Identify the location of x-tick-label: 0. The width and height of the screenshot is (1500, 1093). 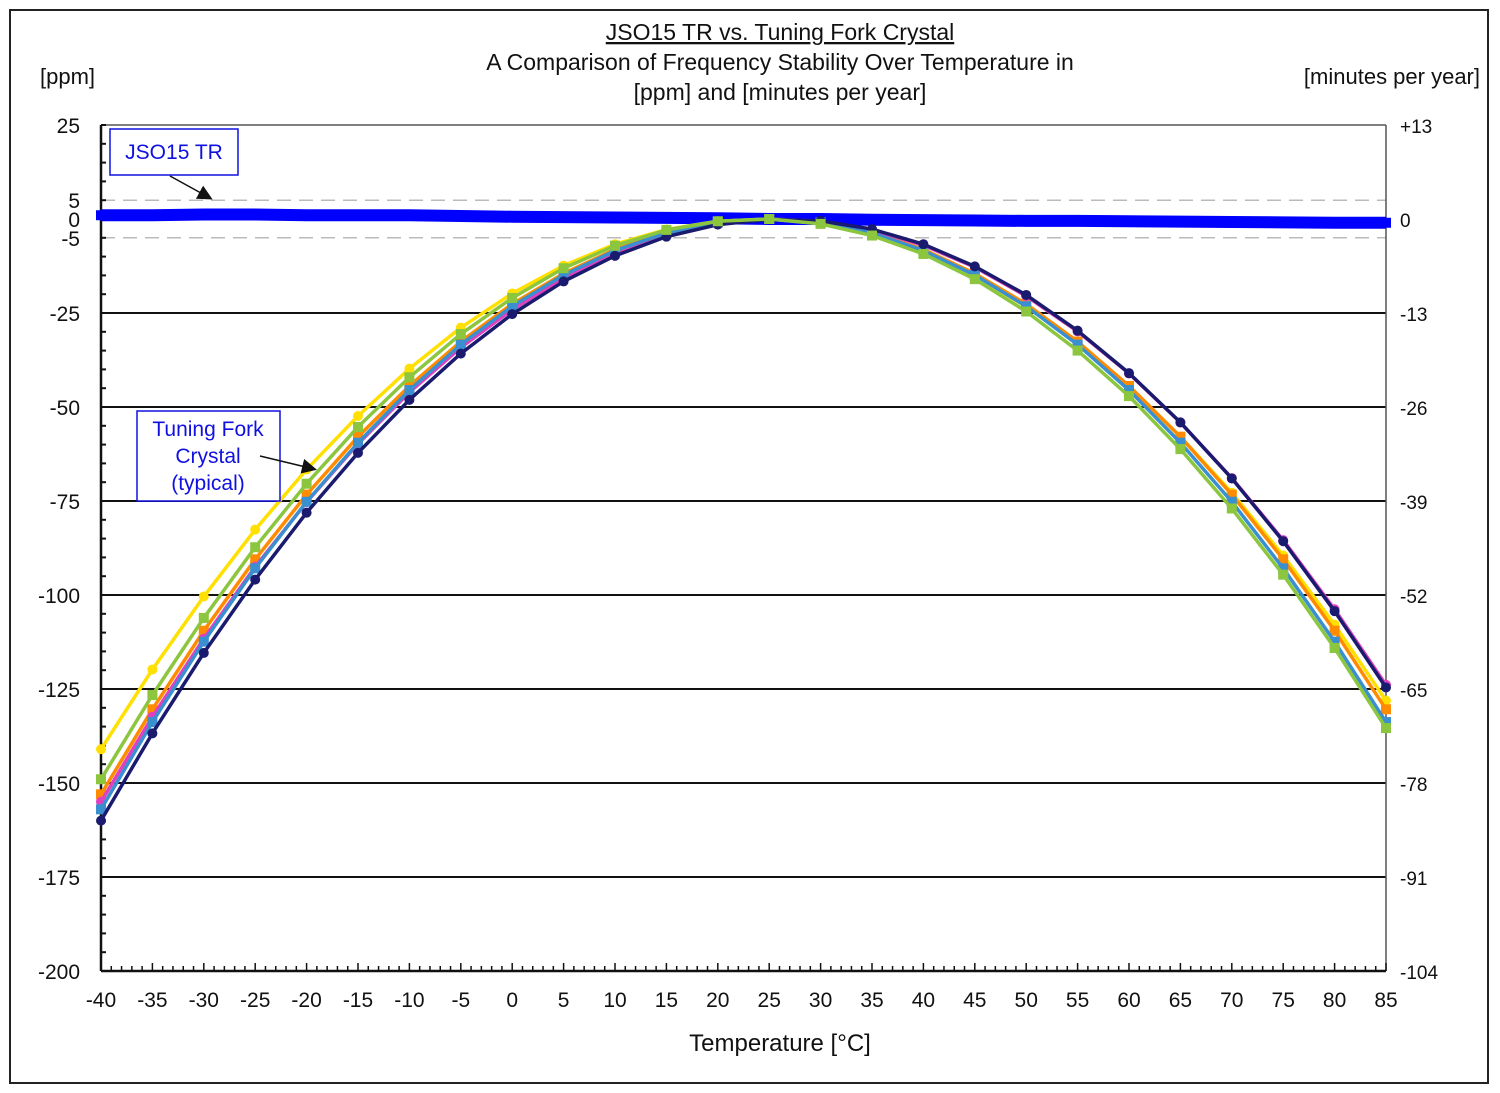
(512, 1000).